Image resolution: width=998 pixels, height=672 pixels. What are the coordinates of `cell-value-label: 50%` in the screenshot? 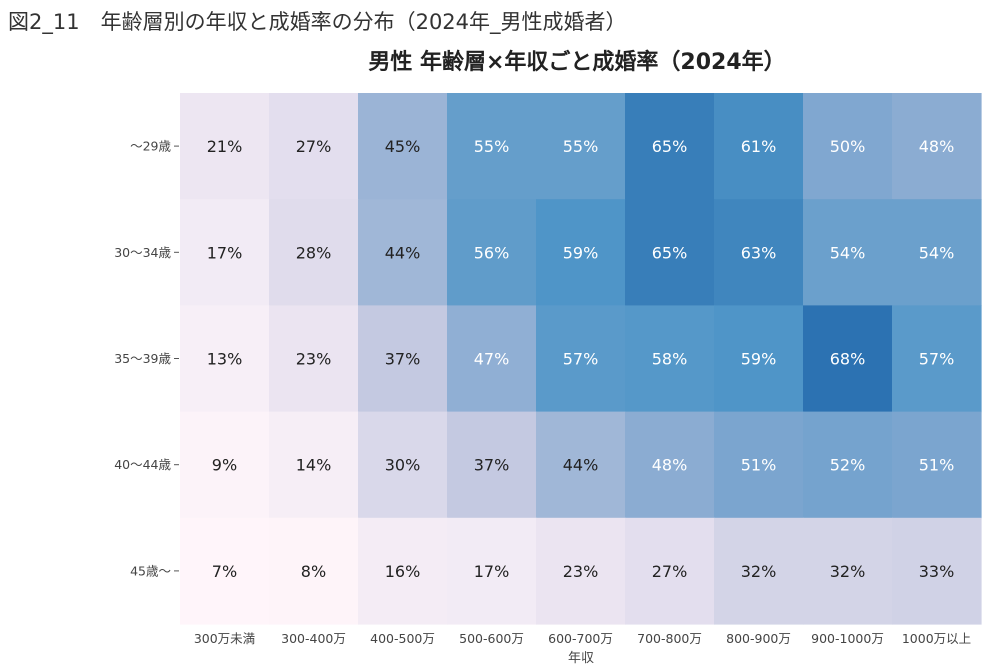 It's located at (848, 146).